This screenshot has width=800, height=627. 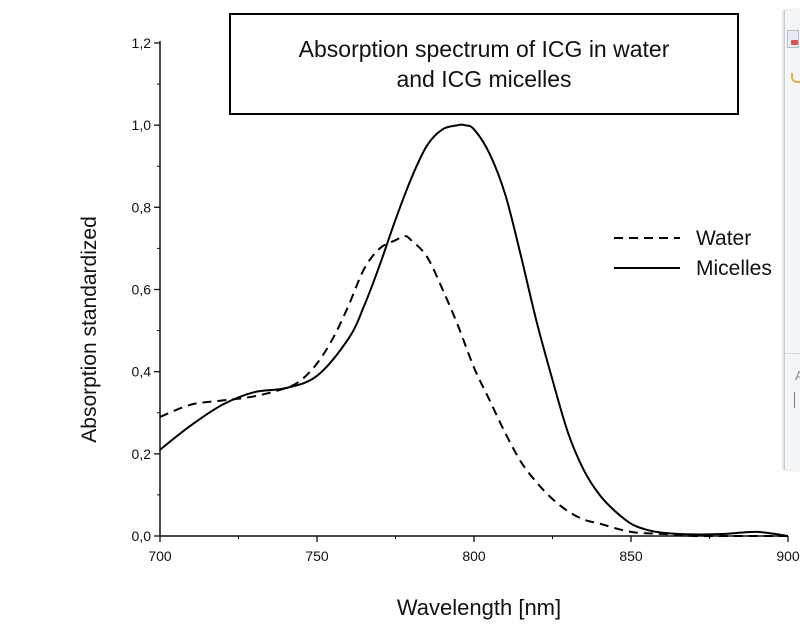 What do you see at coordinates (723, 238) in the screenshot?
I see `legend-label-water: Water` at bounding box center [723, 238].